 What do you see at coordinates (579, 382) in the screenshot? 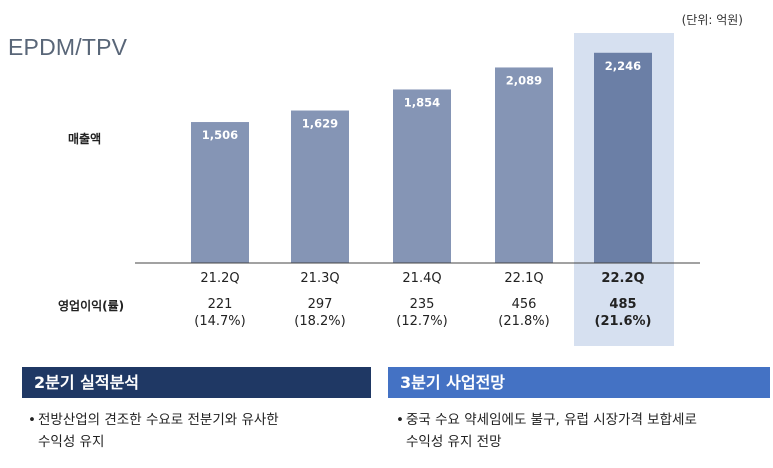
I see `section-heading-q3-outlook: 3분기 사업전망` at bounding box center [579, 382].